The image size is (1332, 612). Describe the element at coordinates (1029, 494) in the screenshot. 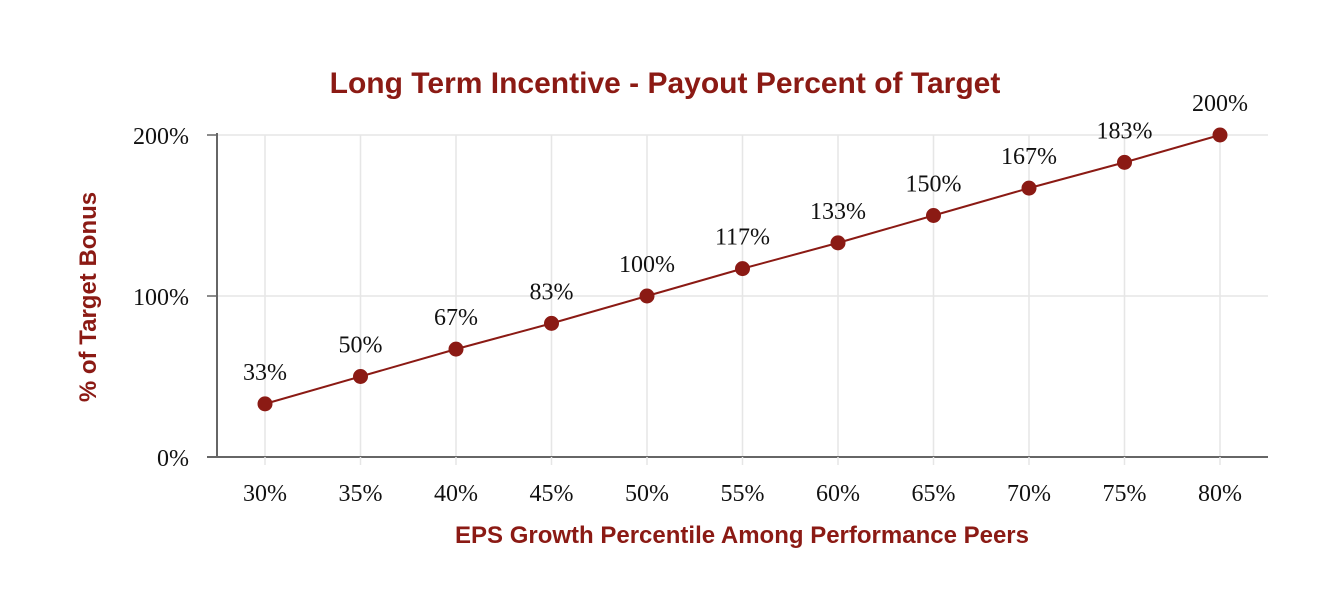

I see `x-tick-label: 70%` at that location.